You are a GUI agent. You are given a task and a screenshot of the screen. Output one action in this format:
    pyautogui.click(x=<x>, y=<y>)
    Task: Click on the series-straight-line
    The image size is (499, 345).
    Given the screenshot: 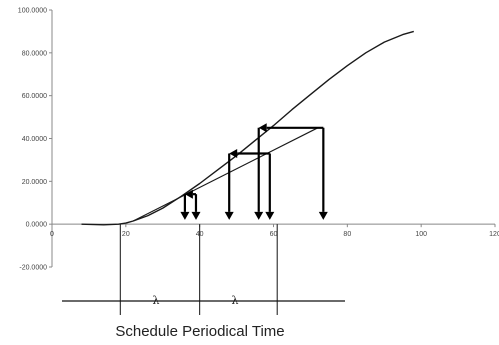 What is the action you would take?
    pyautogui.click(x=225, y=174)
    